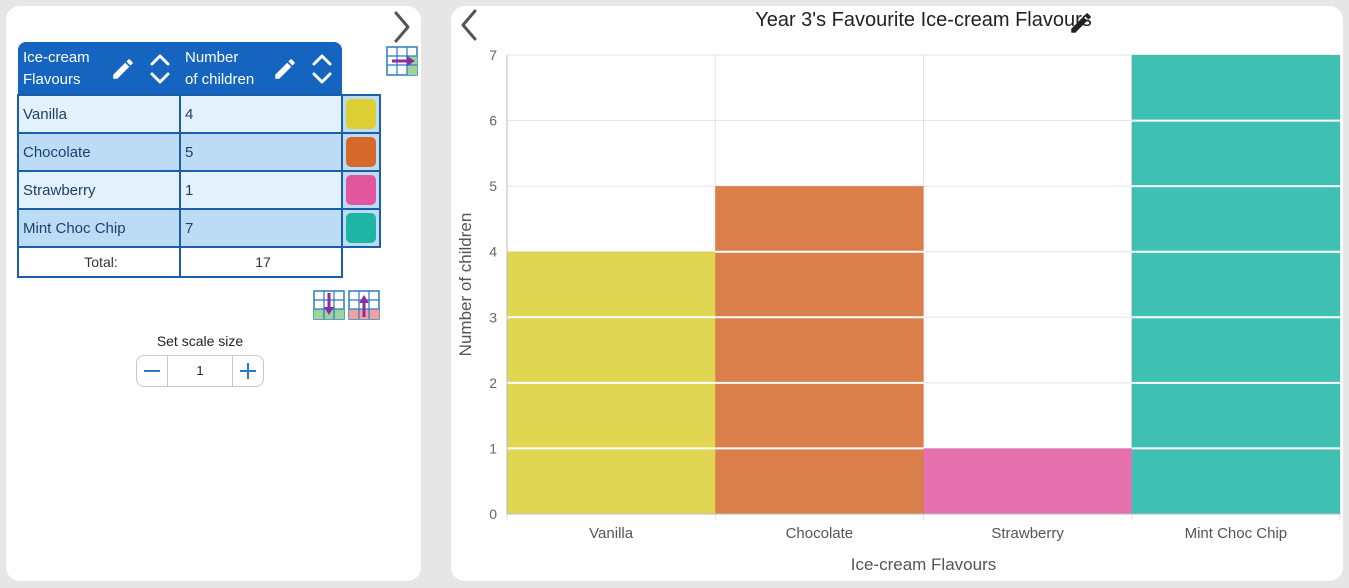  I want to click on scale-size-label: Set scale size, so click(200, 341).